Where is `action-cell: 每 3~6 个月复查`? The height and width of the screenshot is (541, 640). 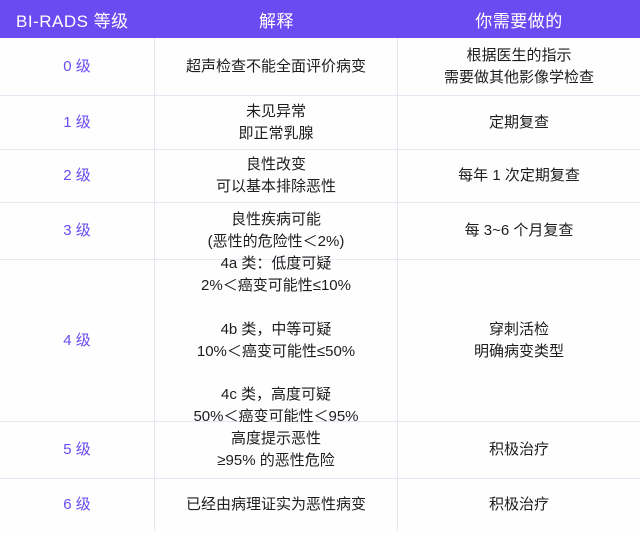 action-cell: 每 3~6 个月复查 is located at coordinates (519, 231).